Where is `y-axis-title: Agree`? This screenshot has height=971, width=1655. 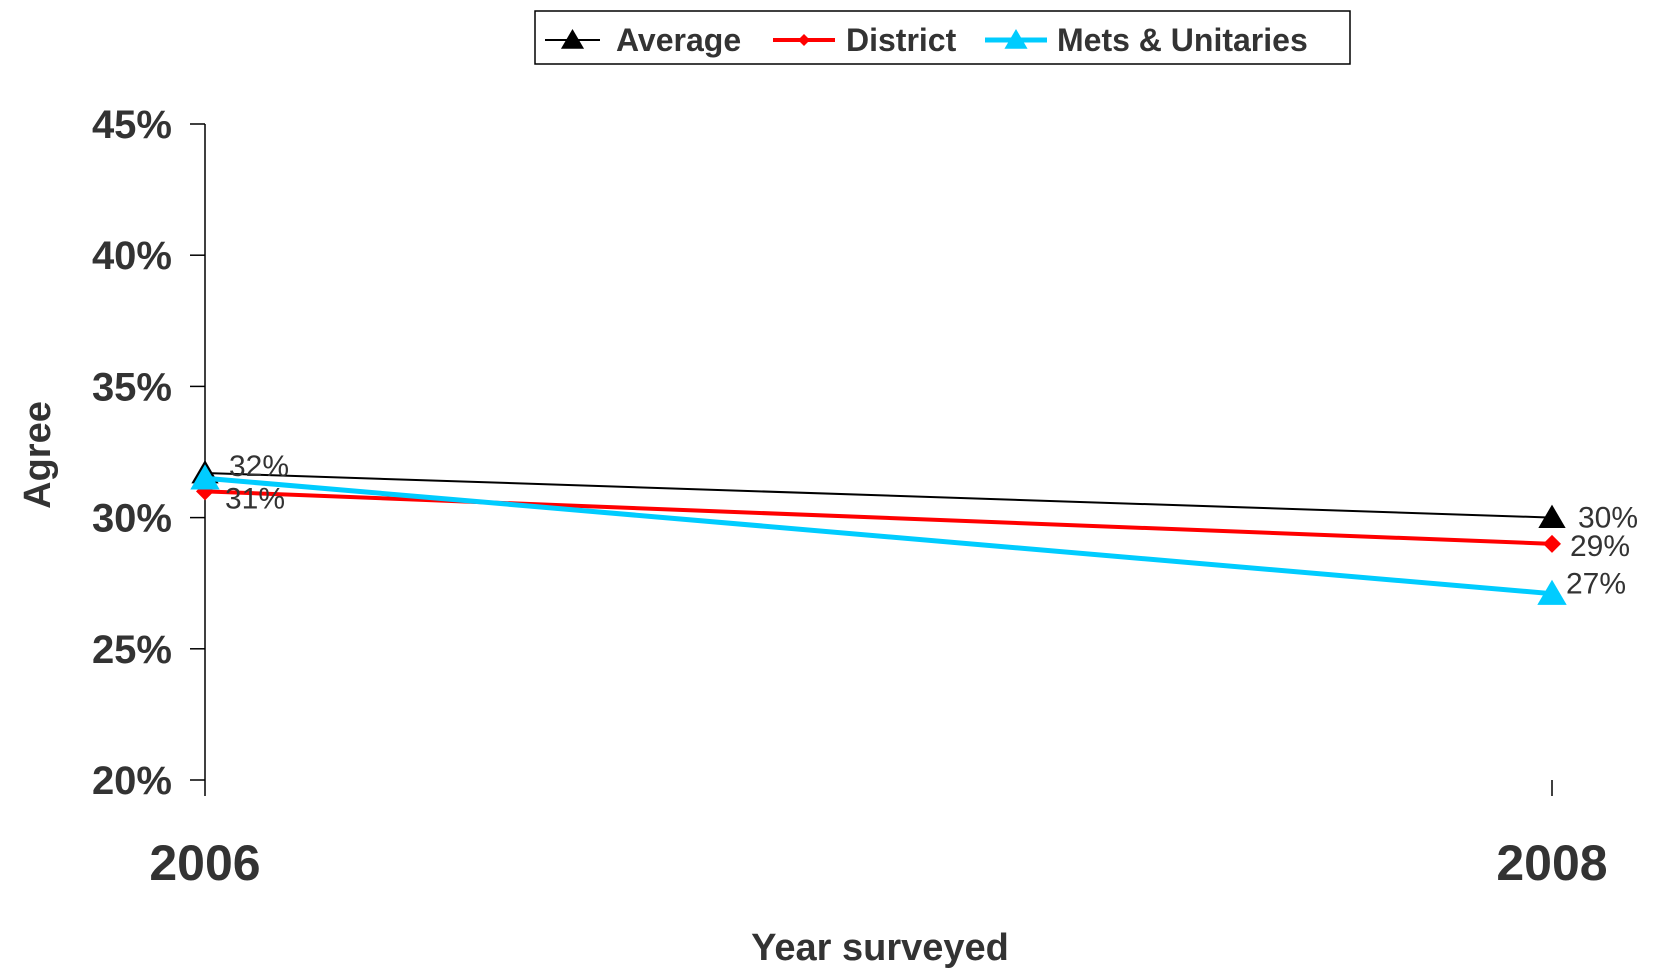 y-axis-title: Agree is located at coordinates (38, 455).